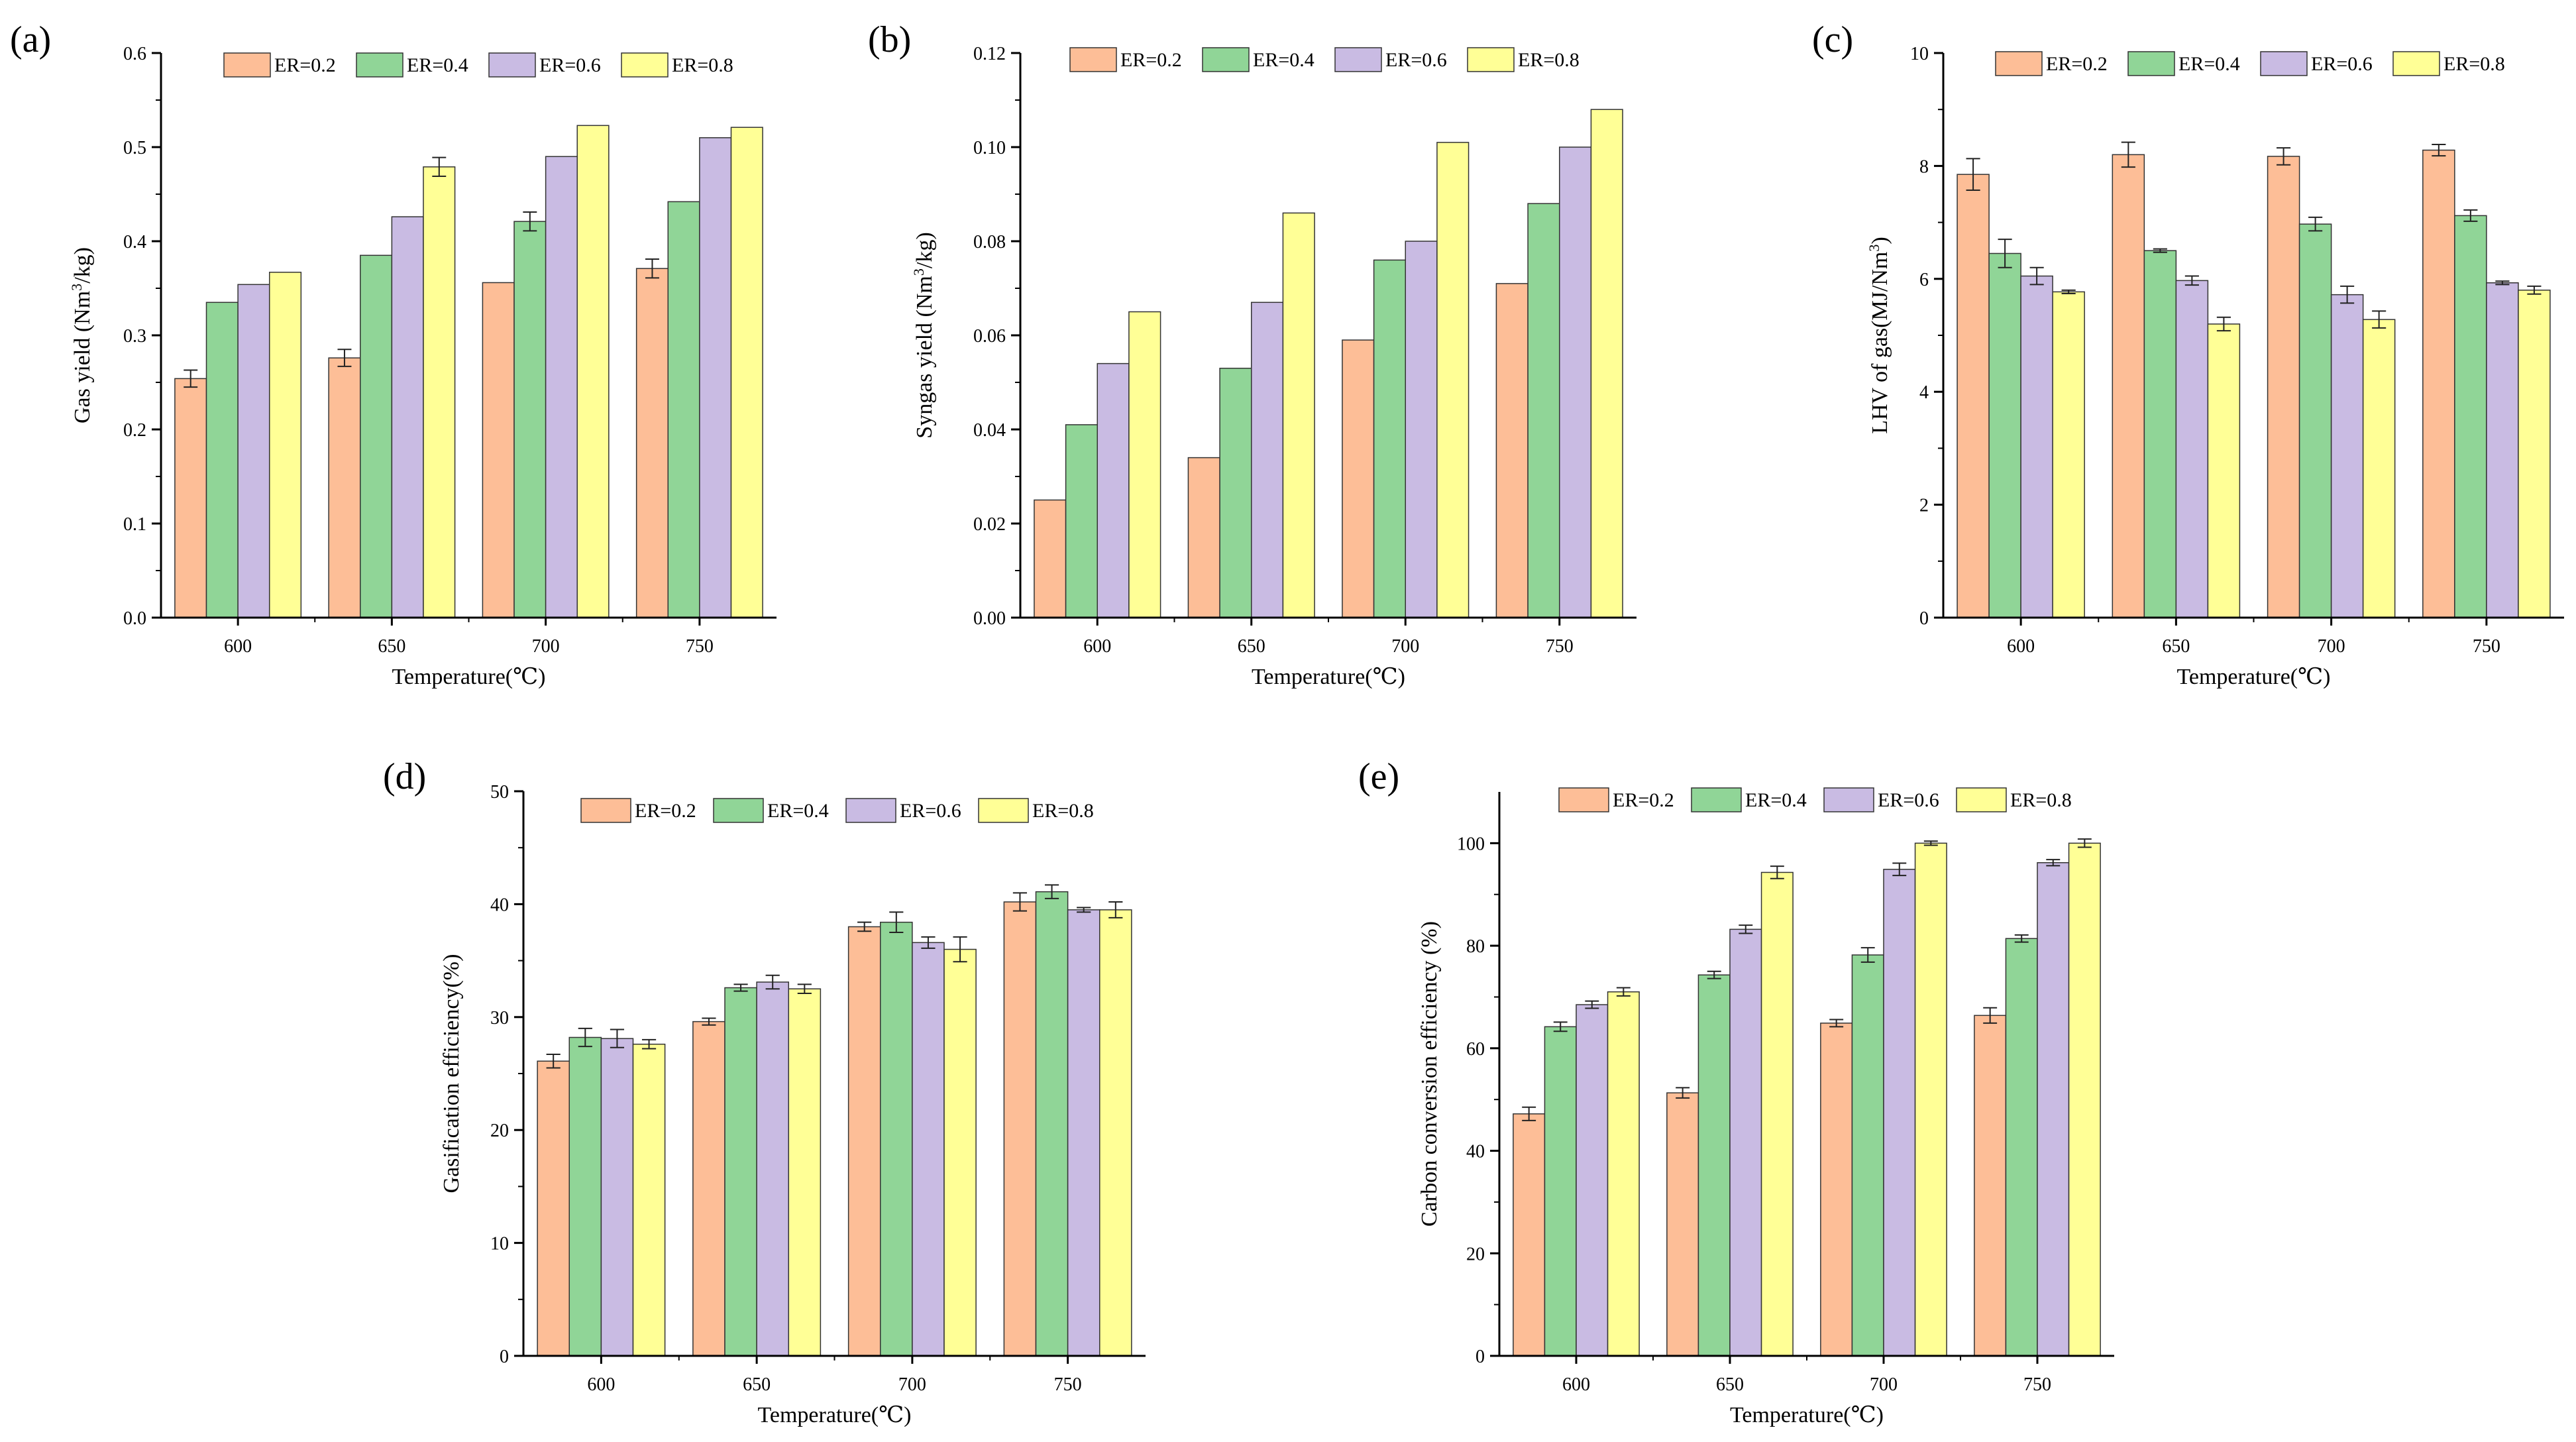 Image resolution: width=2576 pixels, height=1442 pixels. I want to click on legend-label: ER=0.8, so click(2041, 800).